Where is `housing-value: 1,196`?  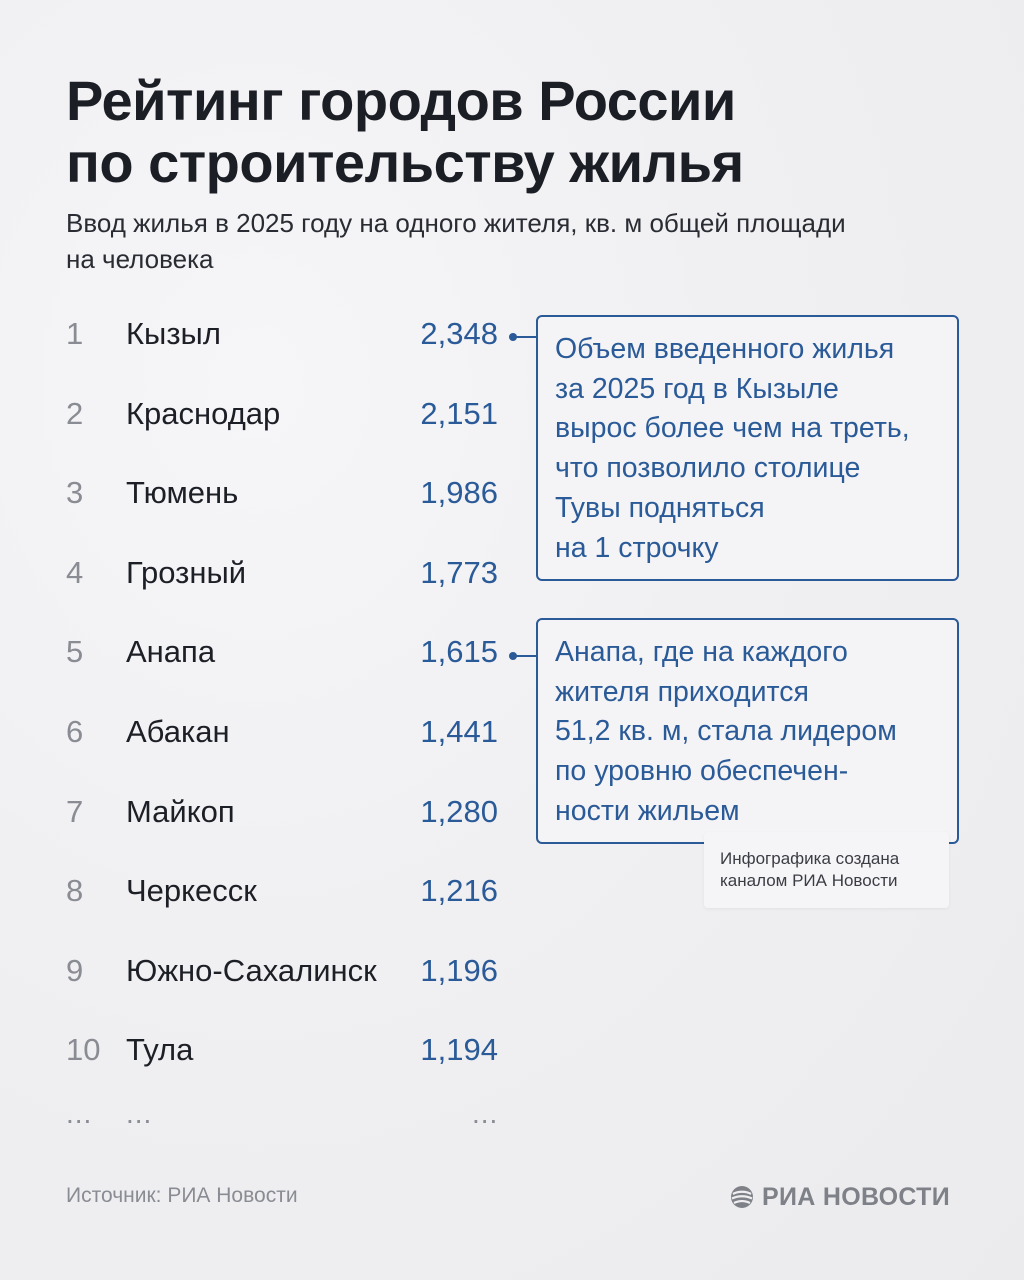 housing-value: 1,196 is located at coordinates (459, 970).